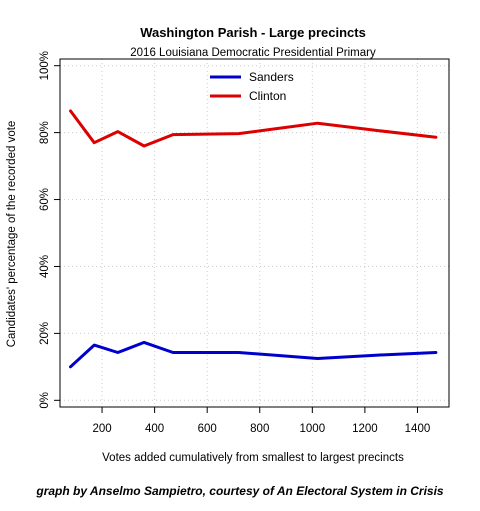 Image resolution: width=480 pixels, height=511 pixels. What do you see at coordinates (253, 354) in the screenshot?
I see `series-line-sanders` at bounding box center [253, 354].